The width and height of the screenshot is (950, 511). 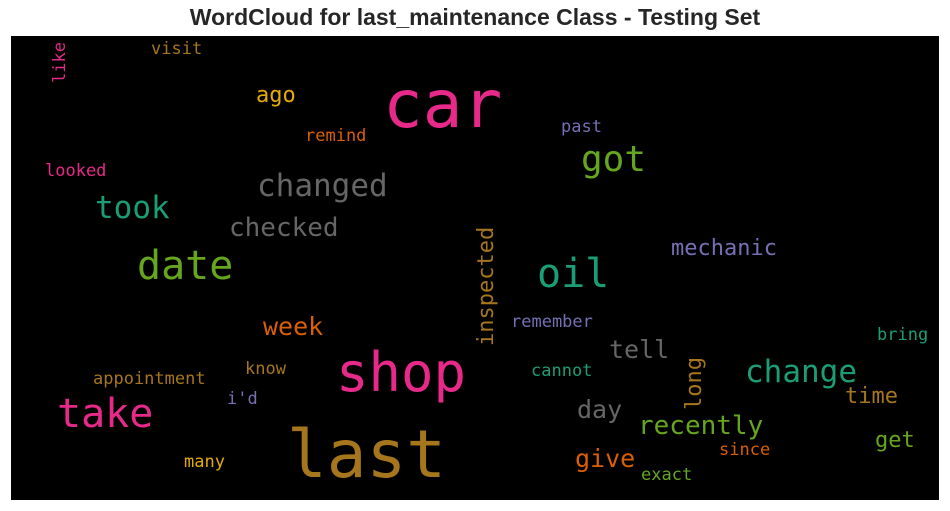 I want to click on word-ago: ago, so click(x=276, y=95).